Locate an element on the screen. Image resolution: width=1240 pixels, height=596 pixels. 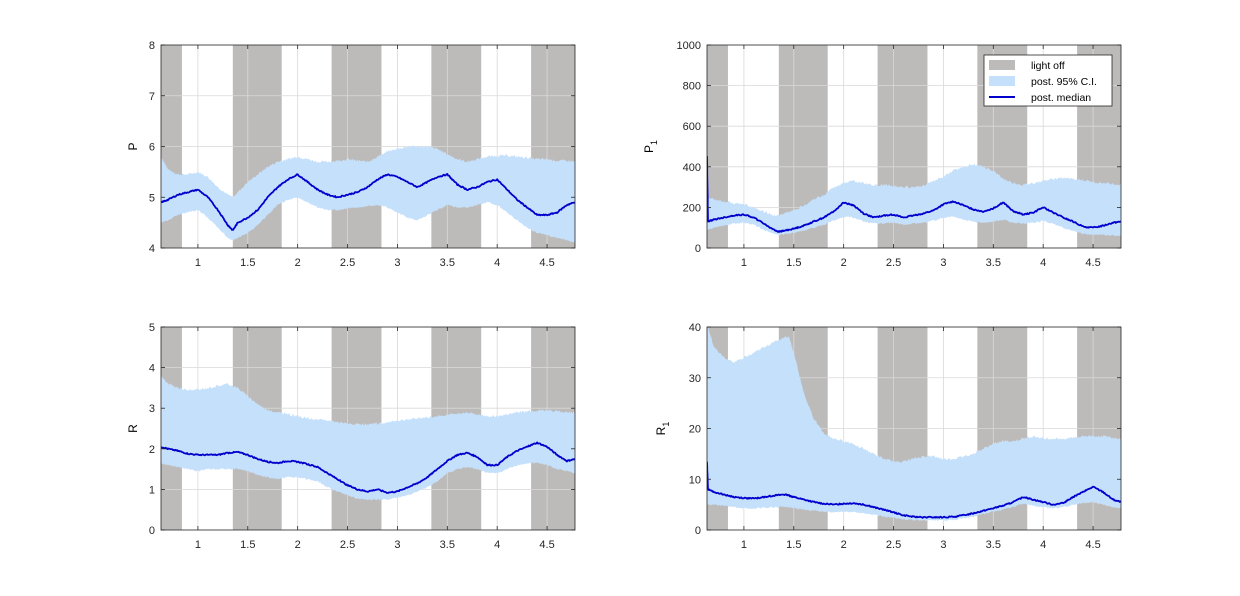
subplot-p: 1 1.5 2 2.5 3 3.5 4 4.5 4 5 6 7 8 P is located at coordinates (351, 154).